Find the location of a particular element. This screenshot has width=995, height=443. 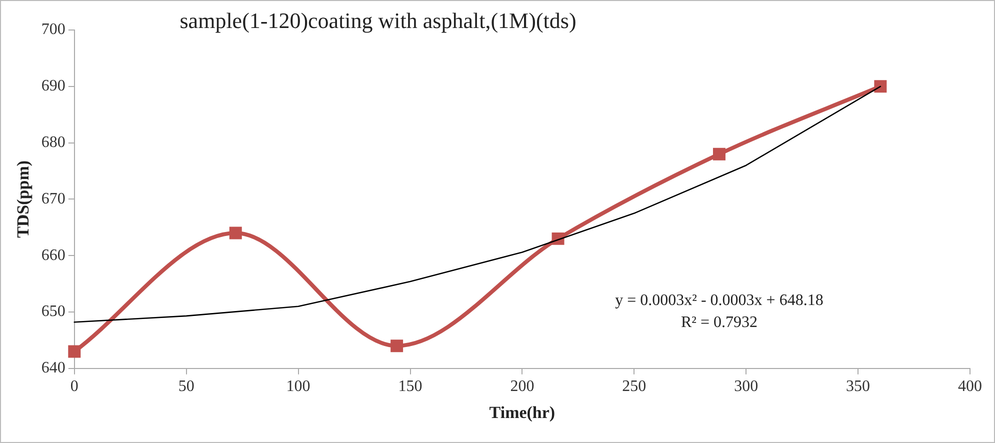

y-tick-label: 660 is located at coordinates (53, 255).